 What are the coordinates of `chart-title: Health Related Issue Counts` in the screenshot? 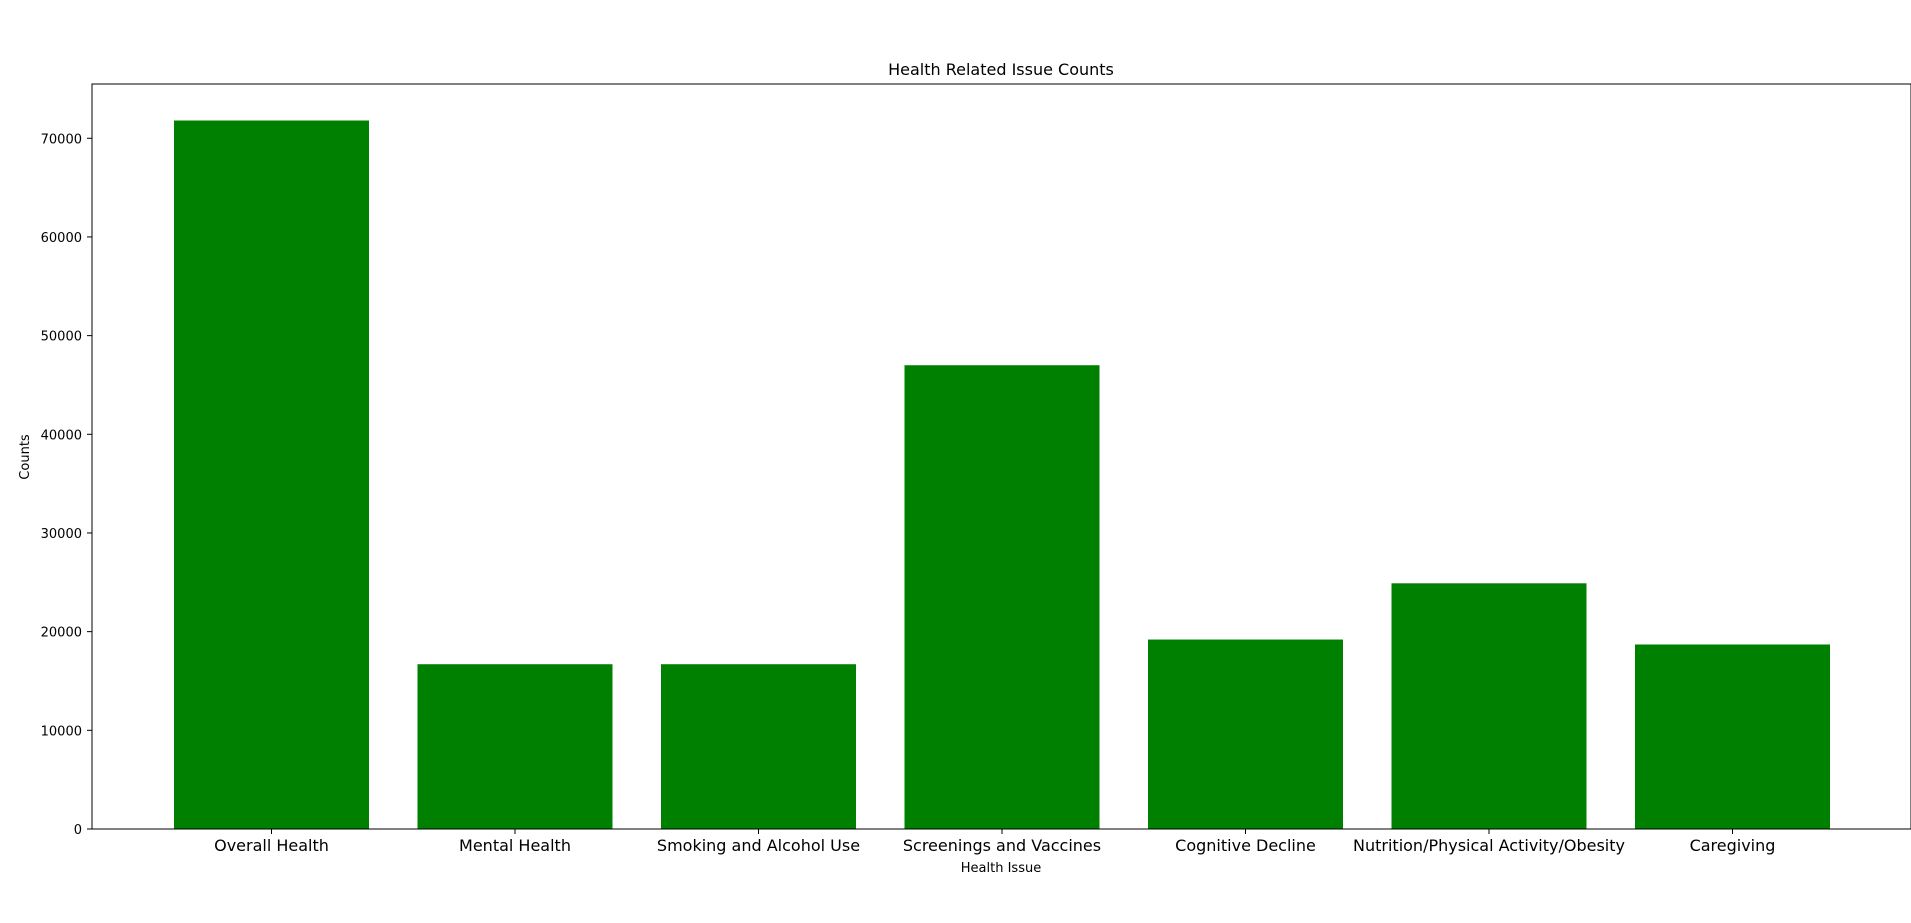 It's located at (1001, 69).